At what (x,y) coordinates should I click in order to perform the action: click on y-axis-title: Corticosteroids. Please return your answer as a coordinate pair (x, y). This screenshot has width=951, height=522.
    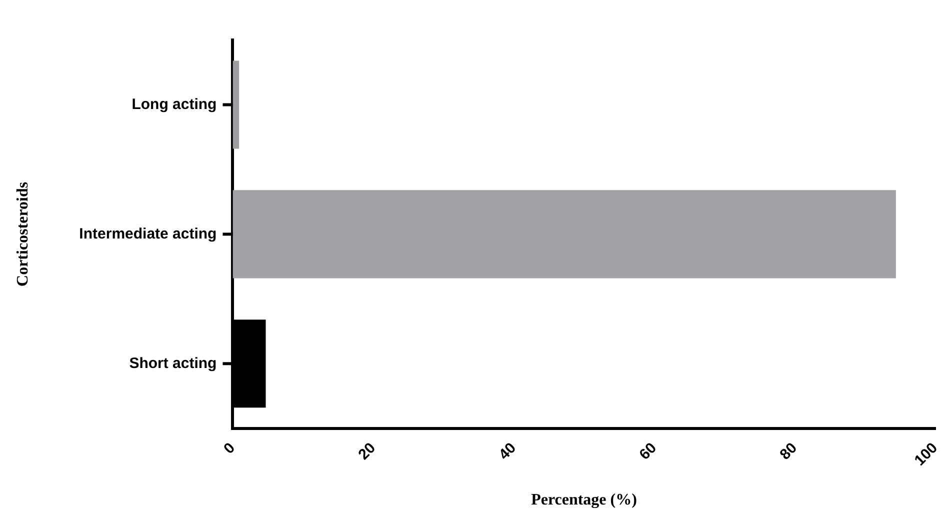
    Looking at the image, I should click on (23, 234).